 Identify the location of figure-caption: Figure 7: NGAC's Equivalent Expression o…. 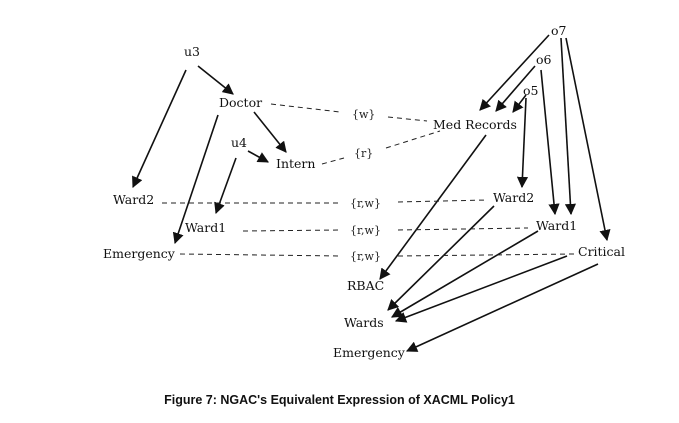
(339, 400).